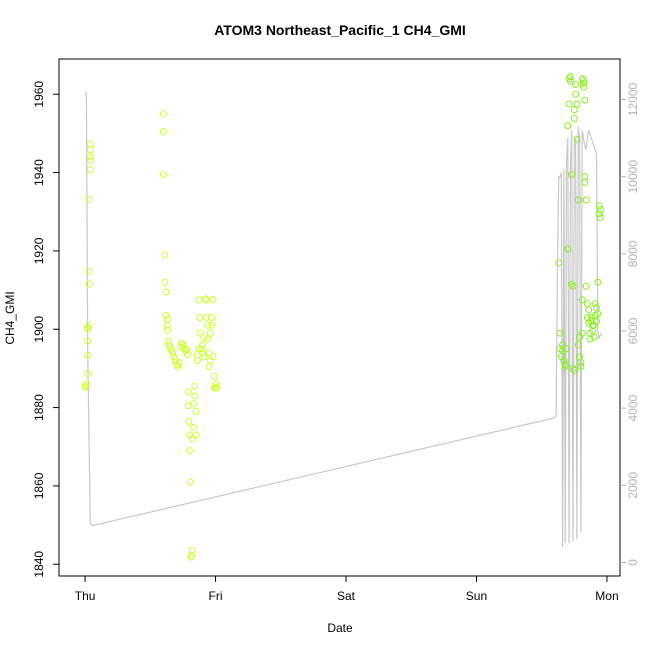  What do you see at coordinates (39, 407) in the screenshot?
I see `y-tick-label: 1880` at bounding box center [39, 407].